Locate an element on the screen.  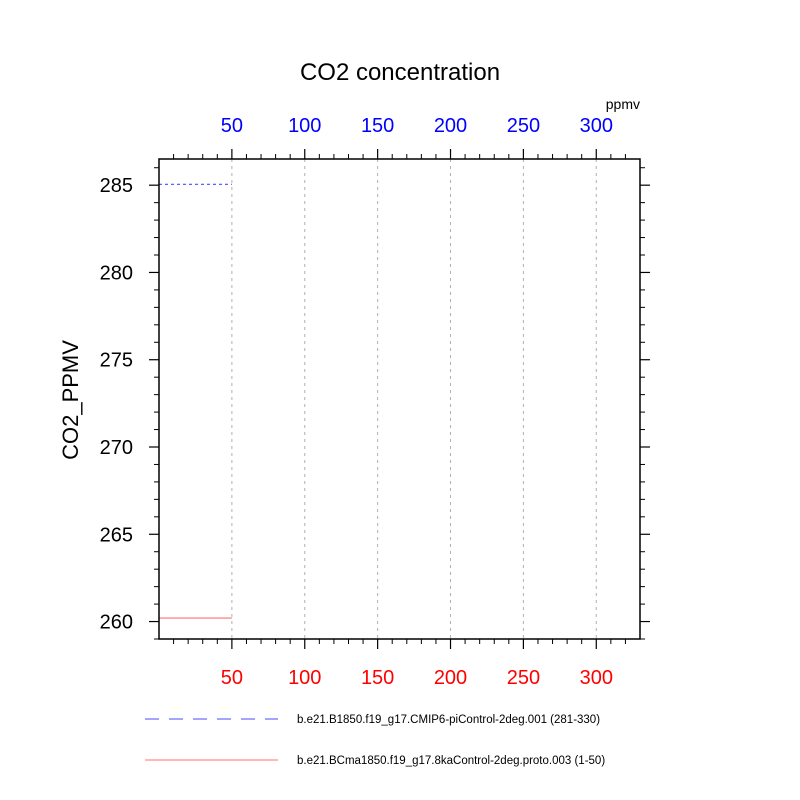
y-tick-label: 280 is located at coordinates (116, 273).